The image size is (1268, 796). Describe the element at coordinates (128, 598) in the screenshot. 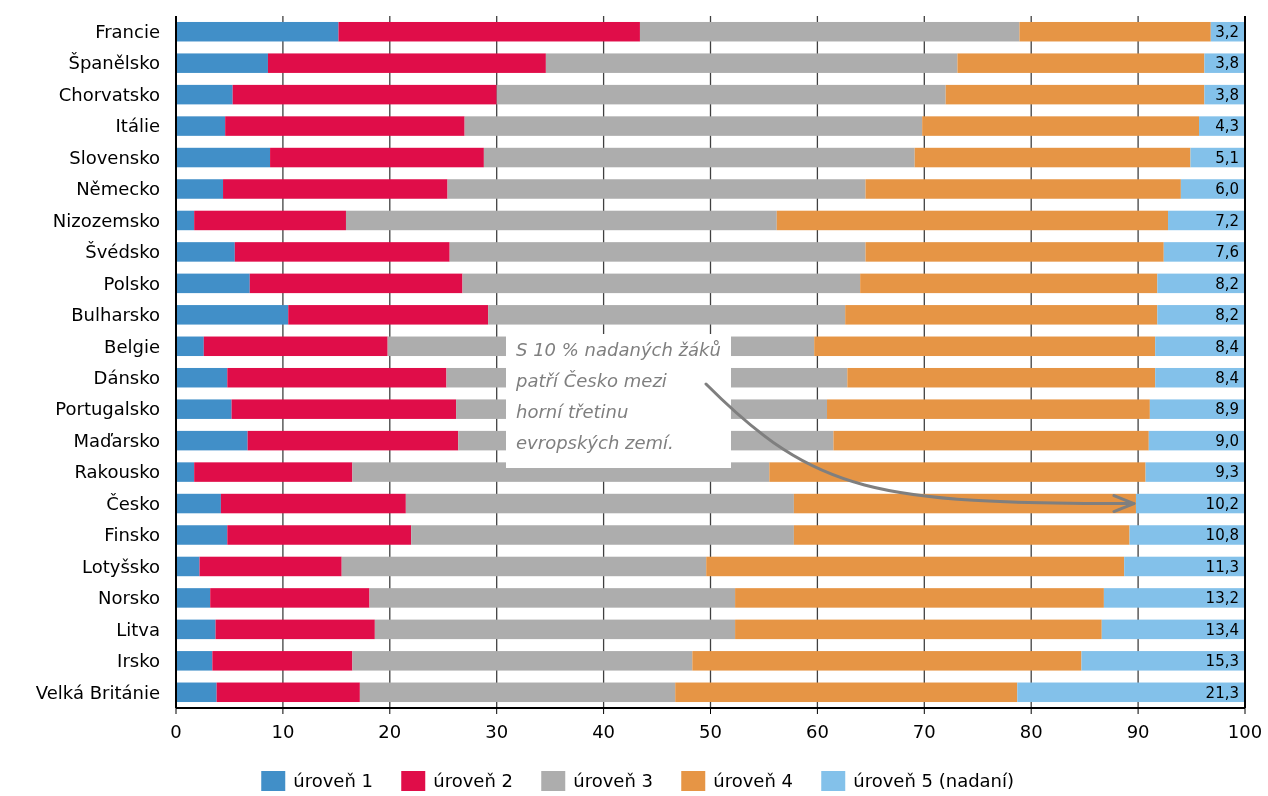

I see `y-tick-label: Norsko` at that location.